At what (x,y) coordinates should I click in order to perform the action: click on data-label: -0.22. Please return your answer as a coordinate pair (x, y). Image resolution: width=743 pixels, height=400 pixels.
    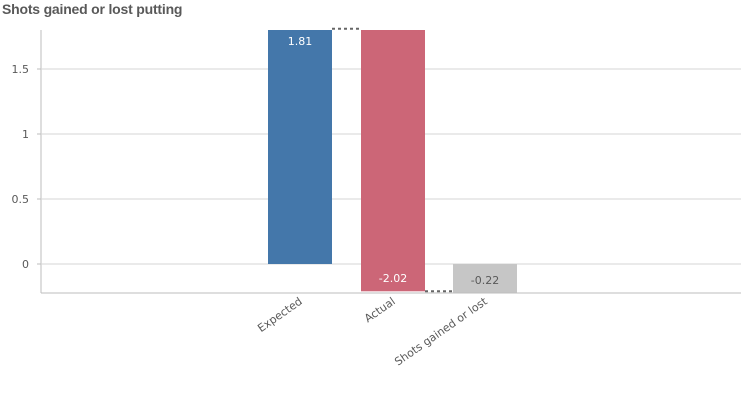
    Looking at the image, I should click on (485, 280).